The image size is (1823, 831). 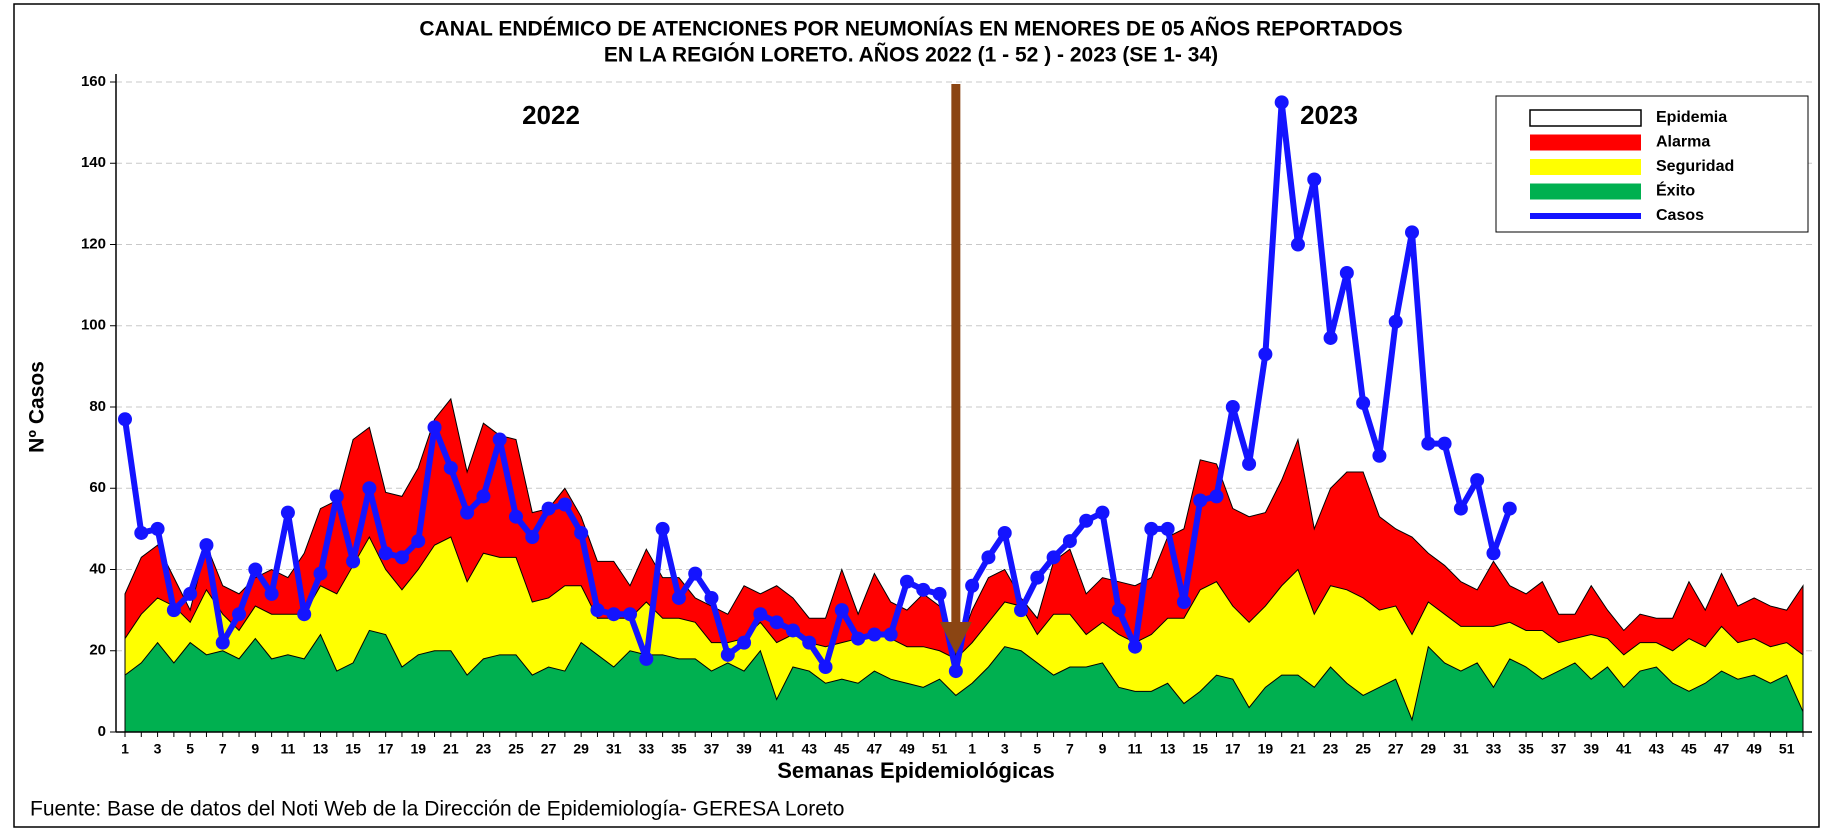 I want to click on x-tick-label: 31, so click(x=1461, y=749).